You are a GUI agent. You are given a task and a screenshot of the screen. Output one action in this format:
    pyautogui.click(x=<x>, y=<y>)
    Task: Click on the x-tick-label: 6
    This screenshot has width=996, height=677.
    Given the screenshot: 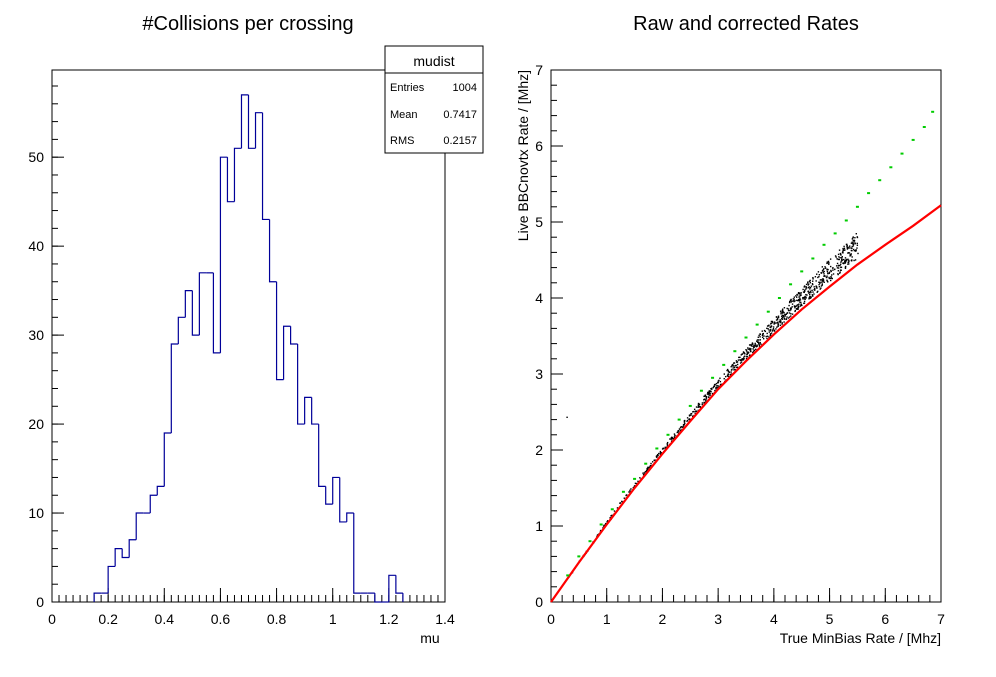 What is the action you would take?
    pyautogui.click(x=885, y=619)
    